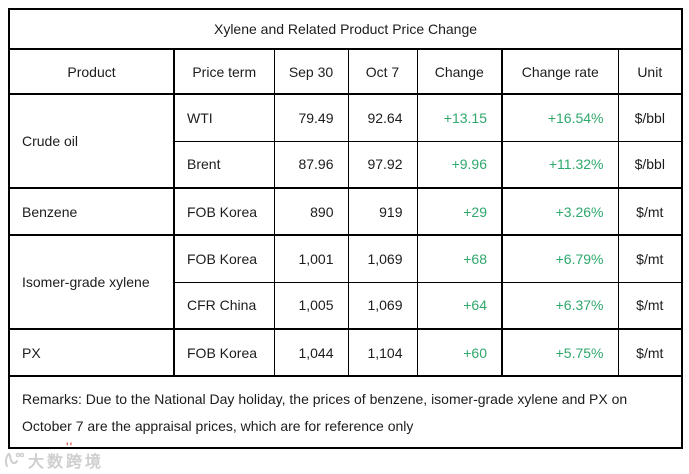 The width and height of the screenshot is (689, 474). I want to click on cell-oct7: 97.92, so click(382, 164).